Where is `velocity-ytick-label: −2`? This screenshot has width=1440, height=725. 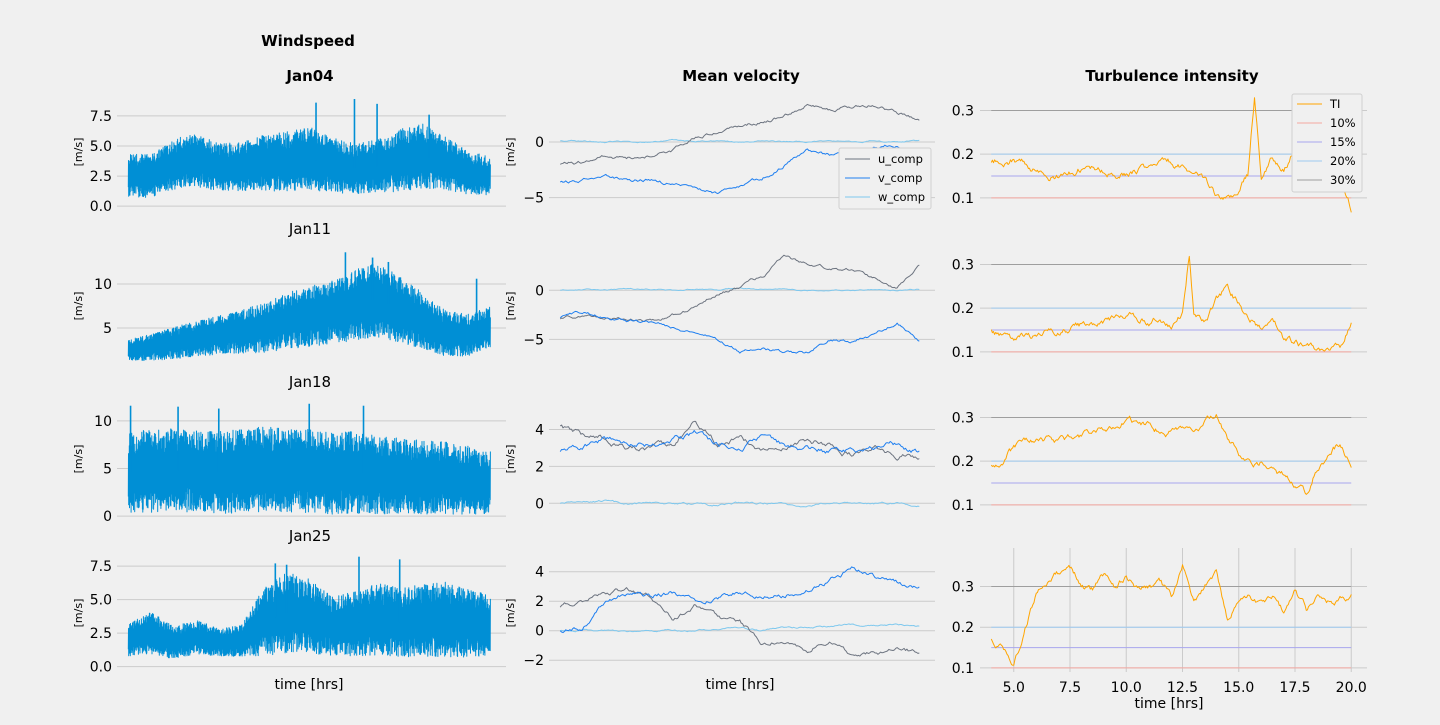 velocity-ytick-label: −2 is located at coordinates (533, 661).